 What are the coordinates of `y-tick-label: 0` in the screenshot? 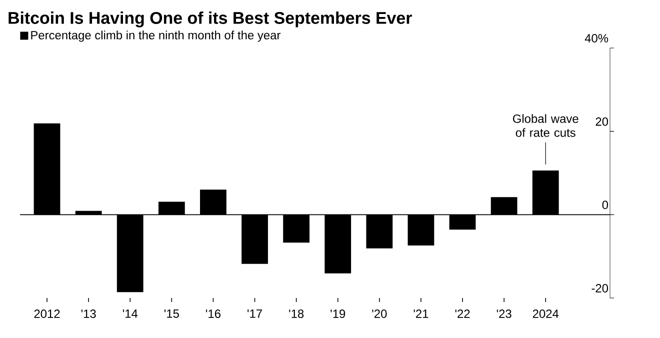 It's located at (605, 205).